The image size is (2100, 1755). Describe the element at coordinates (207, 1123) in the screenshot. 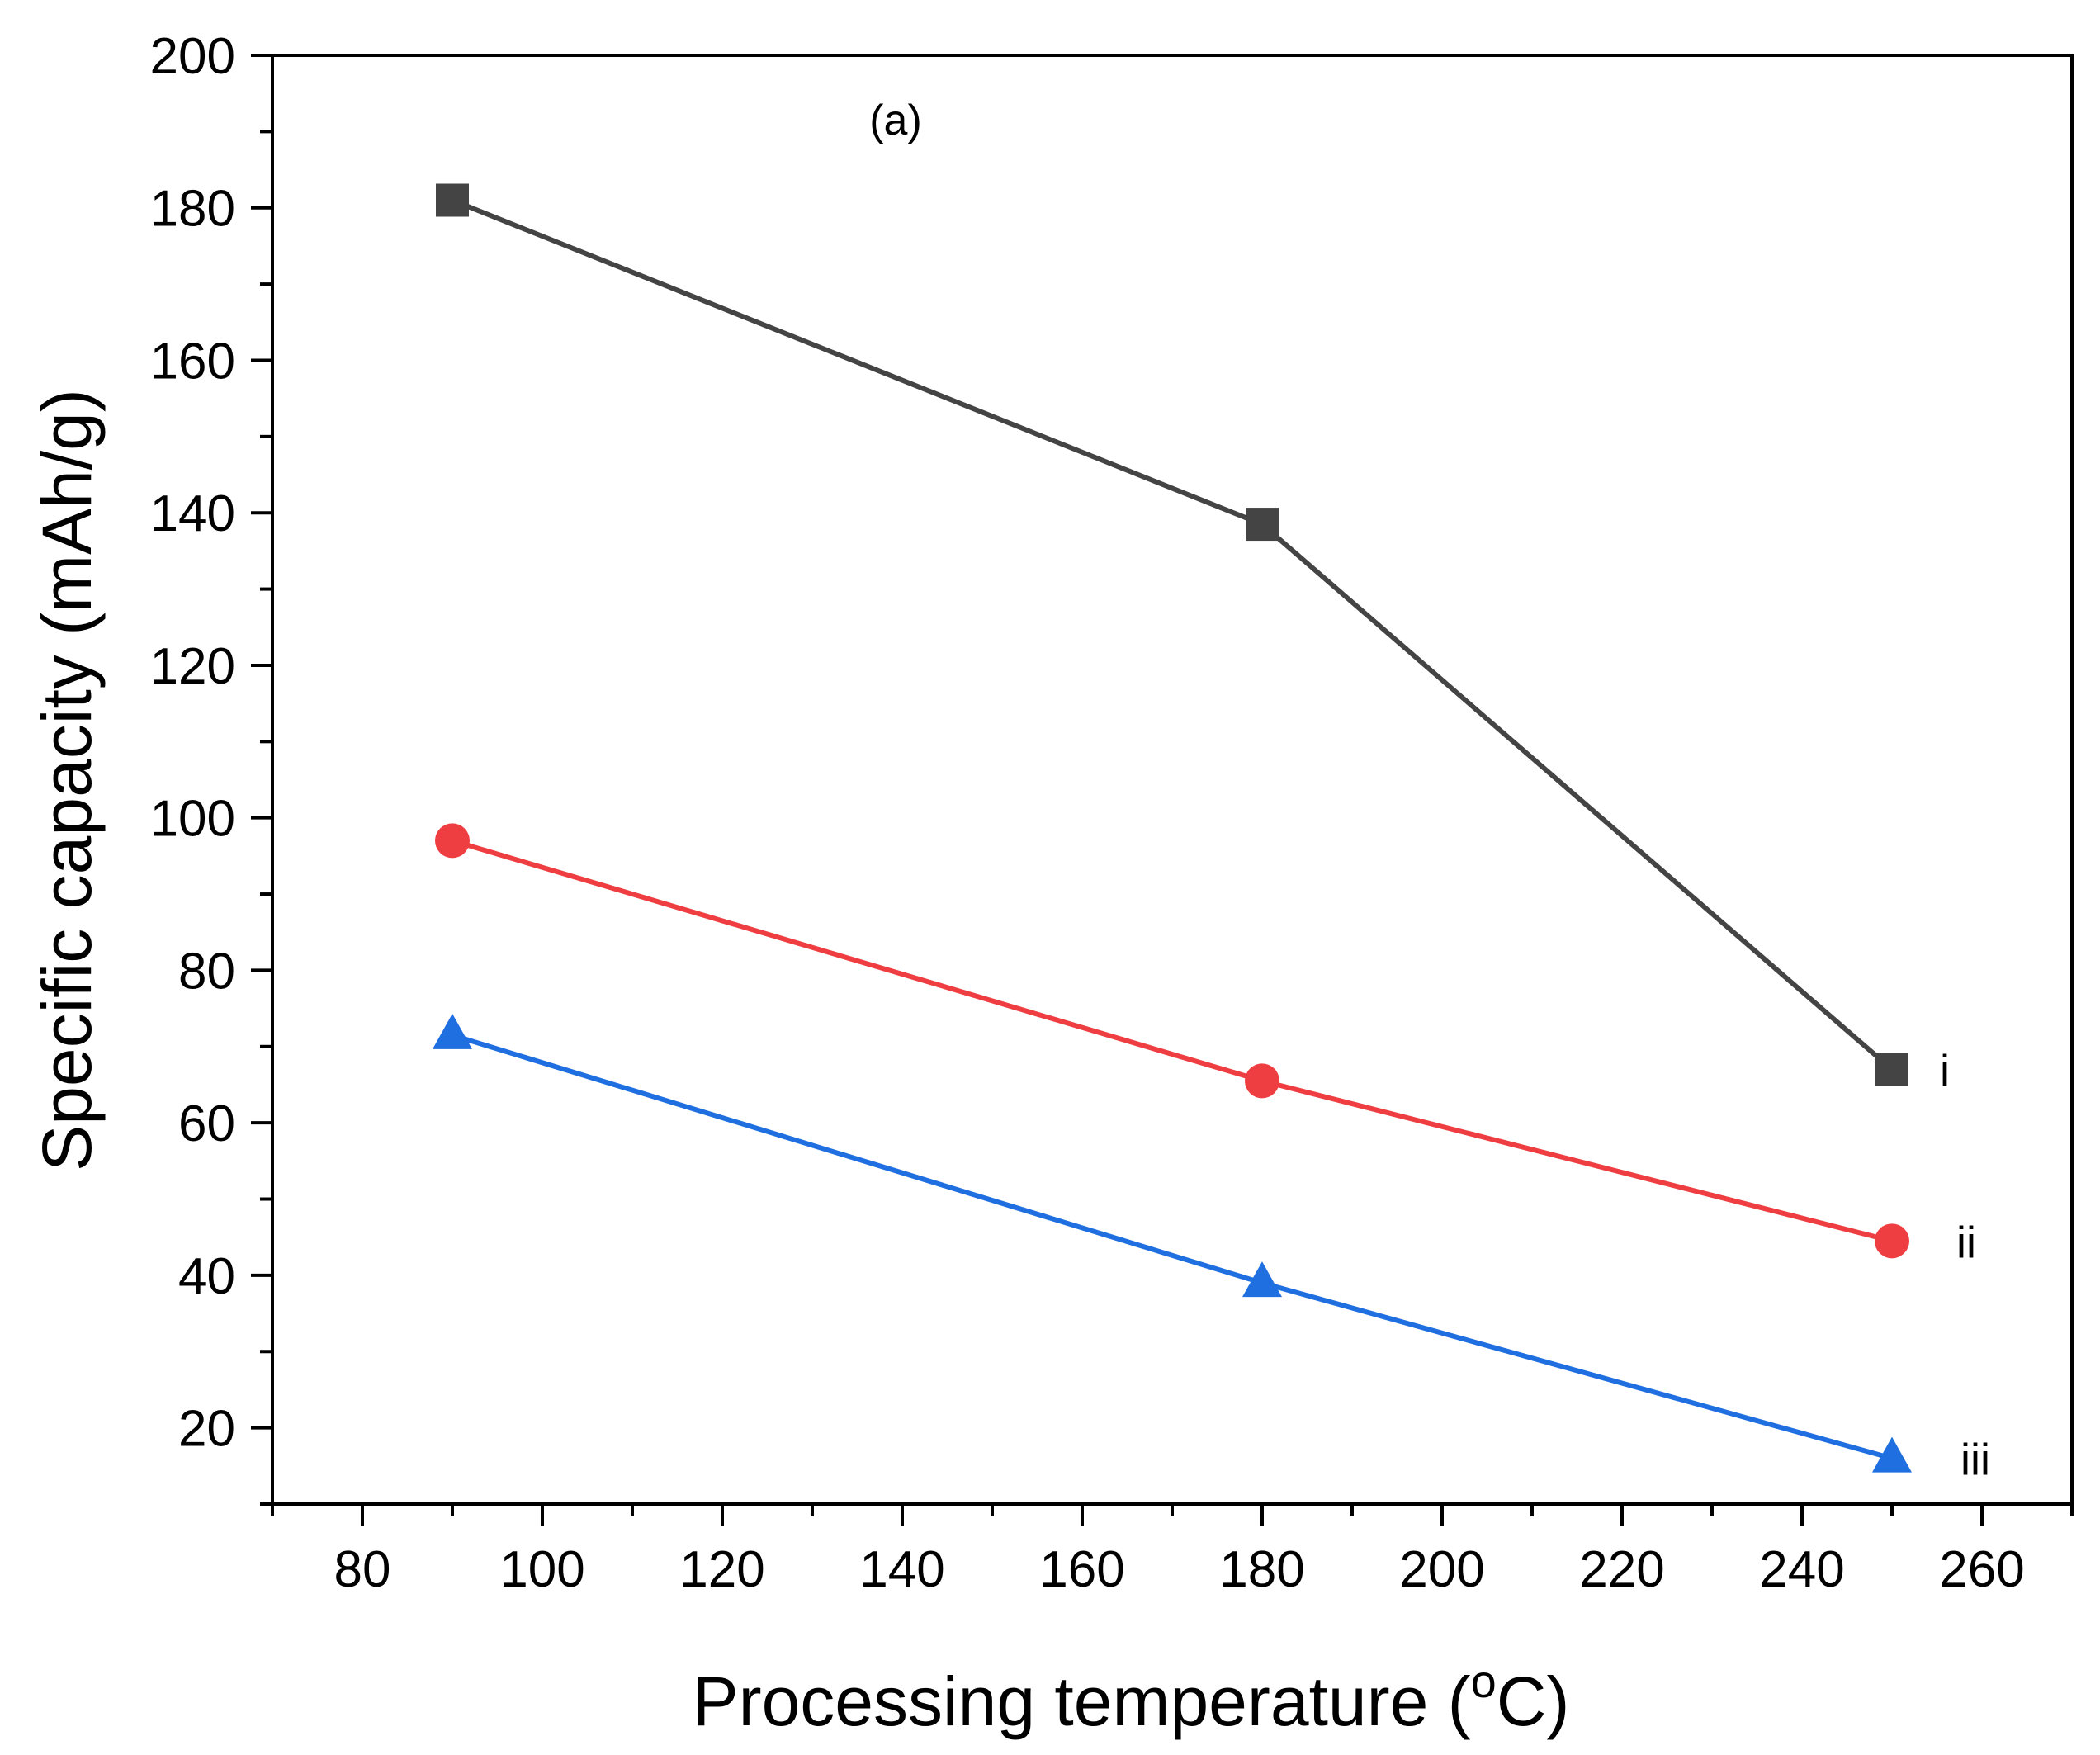

I see `y-tick-label: 60` at that location.